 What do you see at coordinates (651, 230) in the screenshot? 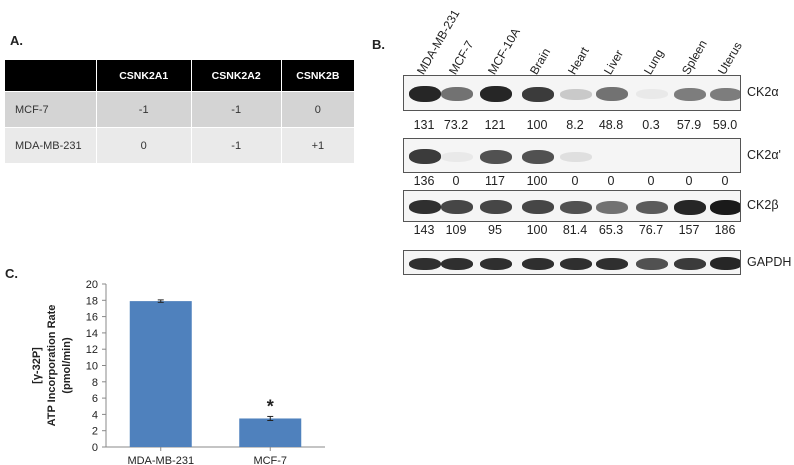
I see `band-quantification: 76.7` at bounding box center [651, 230].